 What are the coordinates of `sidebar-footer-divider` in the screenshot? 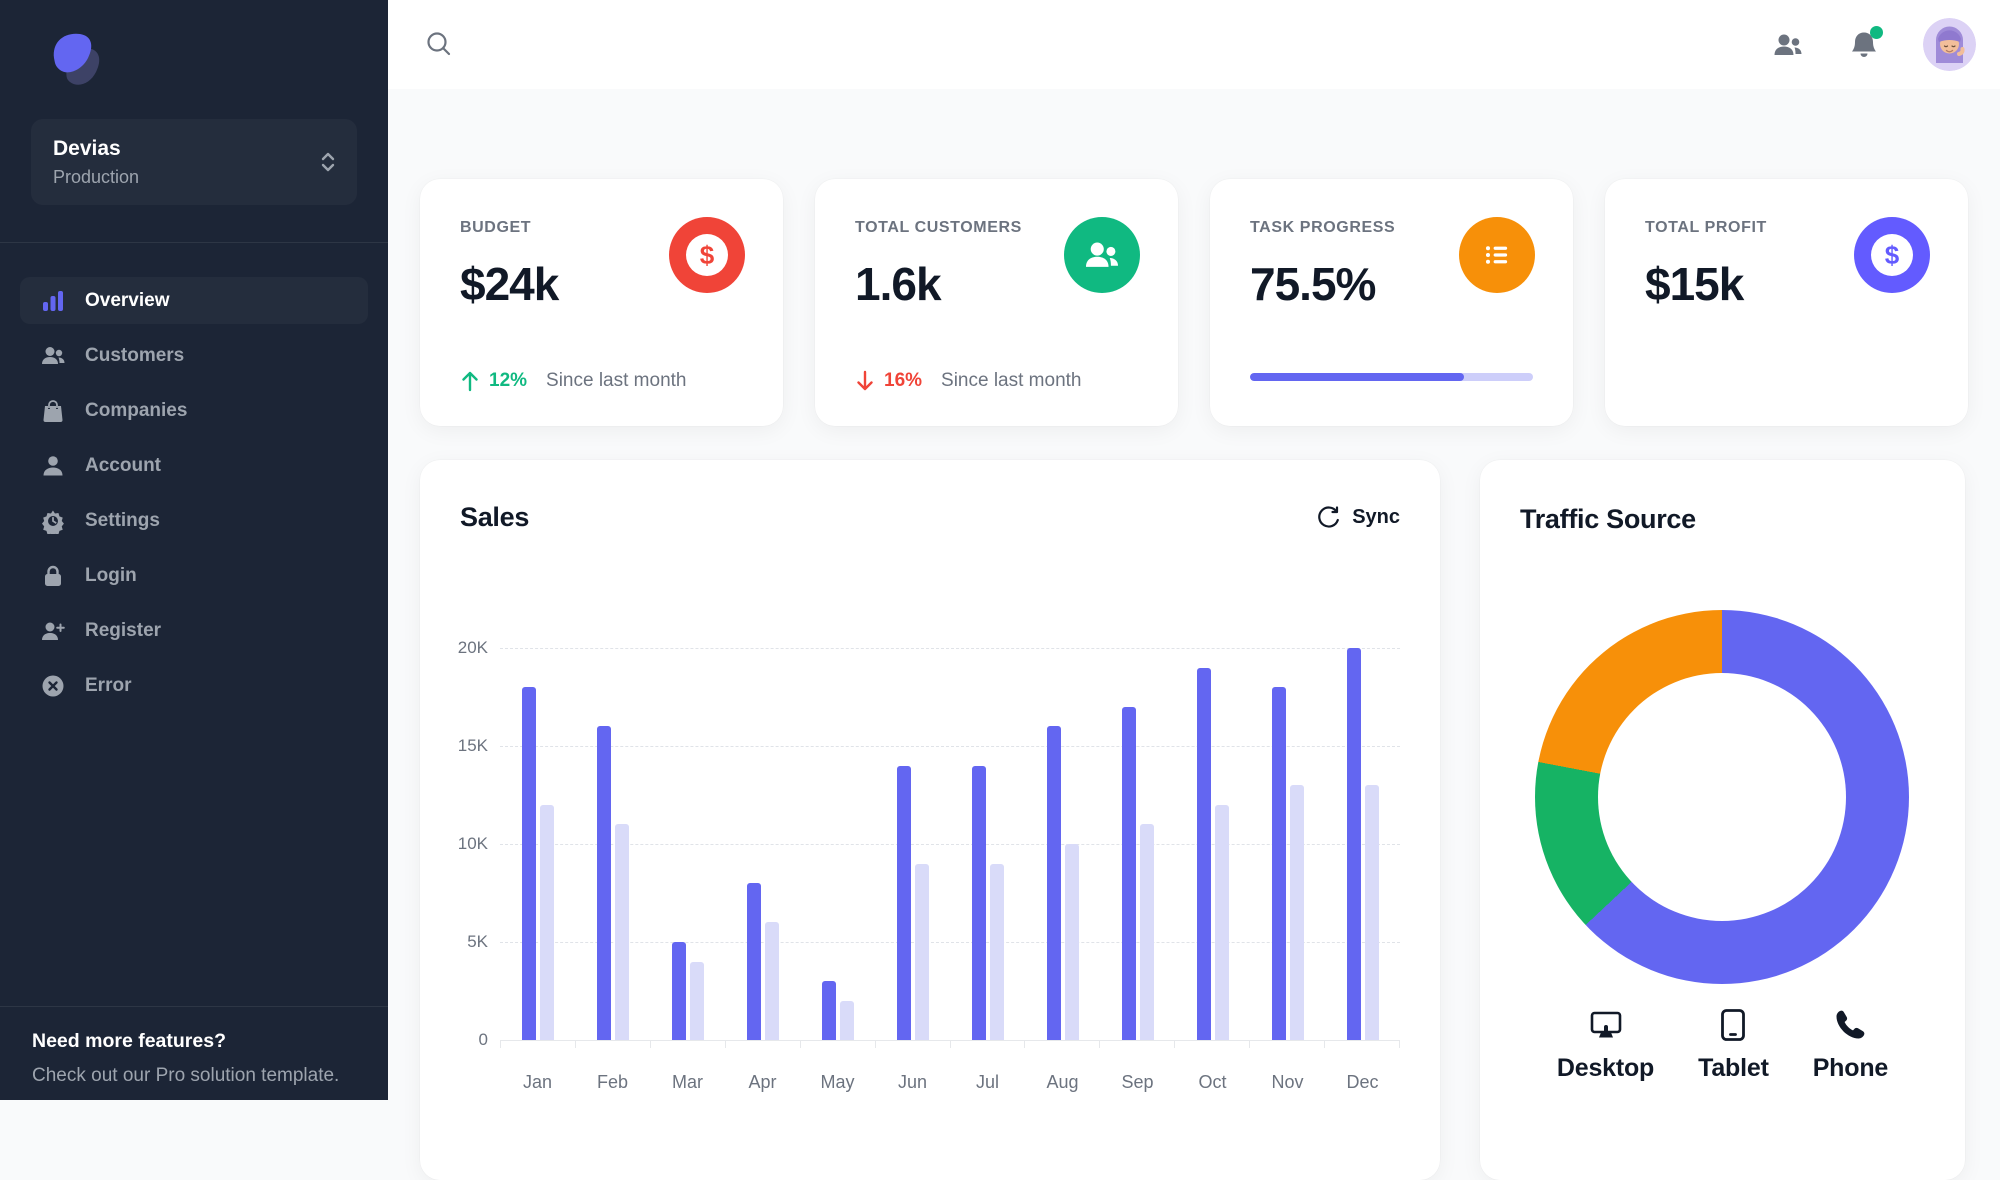 It's located at (194, 1006).